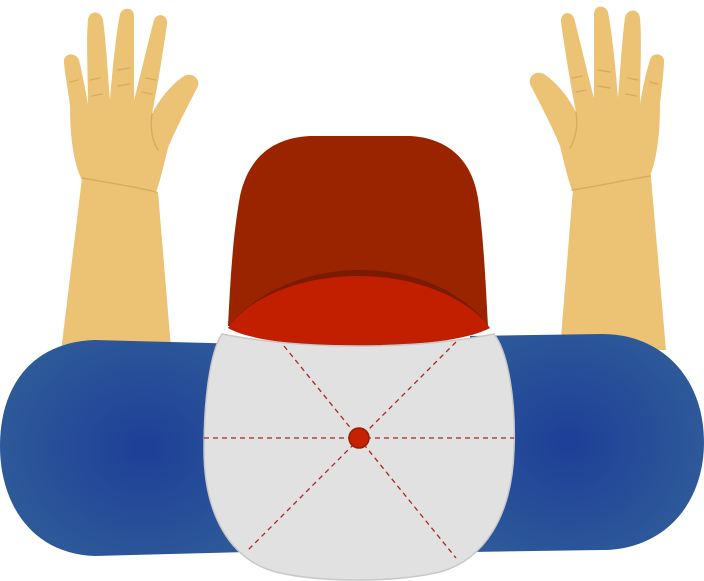 The width and height of the screenshot is (704, 581). What do you see at coordinates (358, 231) in the screenshot?
I see `cap-visor` at bounding box center [358, 231].